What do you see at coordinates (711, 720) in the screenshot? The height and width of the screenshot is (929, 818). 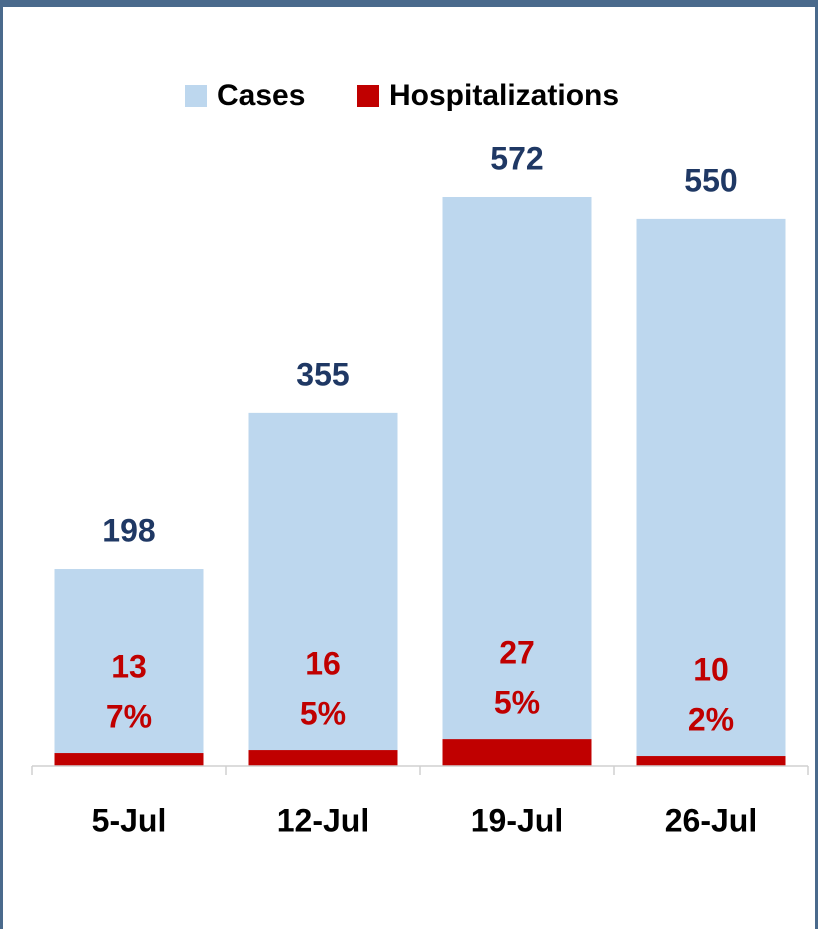 I see `share-label: 2%` at bounding box center [711, 720].